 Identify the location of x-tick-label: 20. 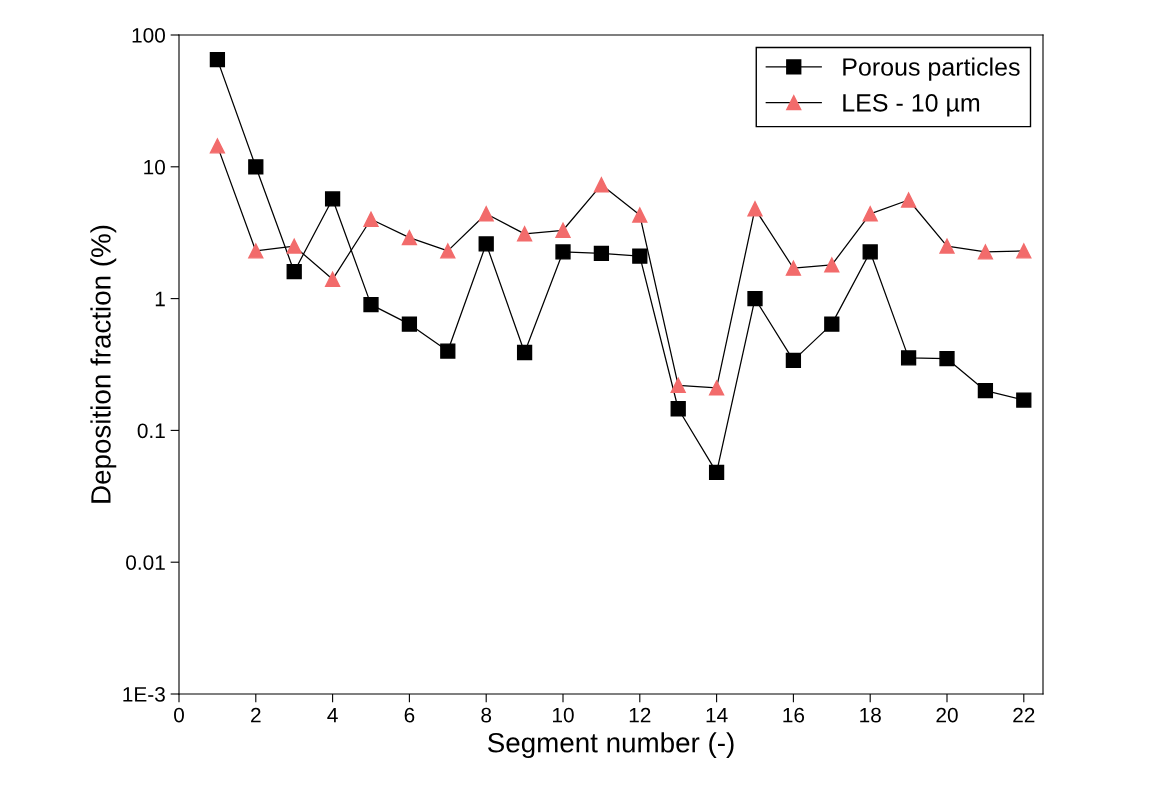
(947, 715).